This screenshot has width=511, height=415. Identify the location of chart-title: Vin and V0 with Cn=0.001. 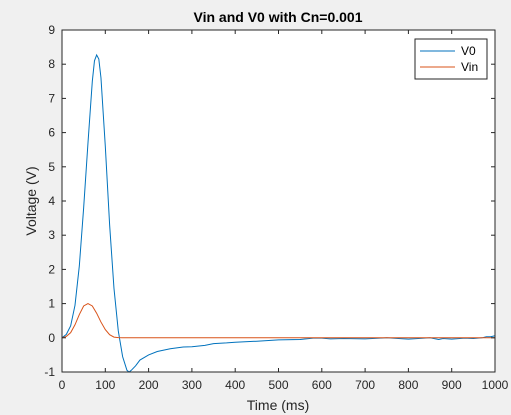
(278, 17).